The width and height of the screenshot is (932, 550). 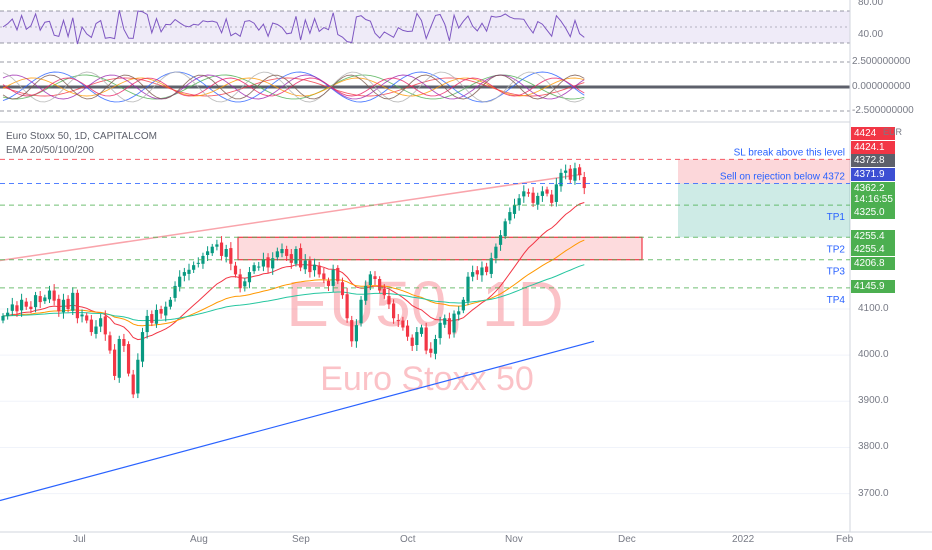 I want to click on level-label-4: TP3, so click(x=836, y=272).